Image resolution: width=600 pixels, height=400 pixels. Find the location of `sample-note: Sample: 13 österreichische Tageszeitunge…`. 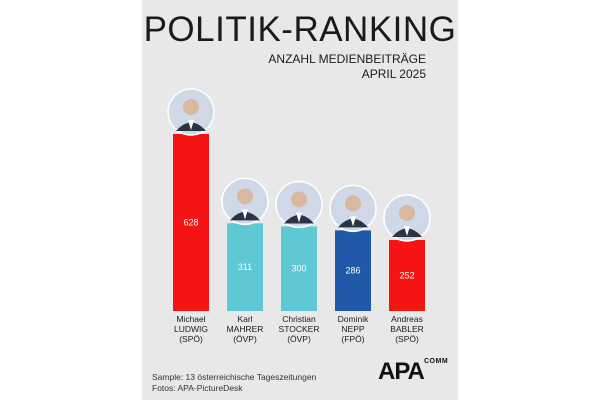

sample-note: Sample: 13 österreichische Tageszeitunge… is located at coordinates (234, 377).